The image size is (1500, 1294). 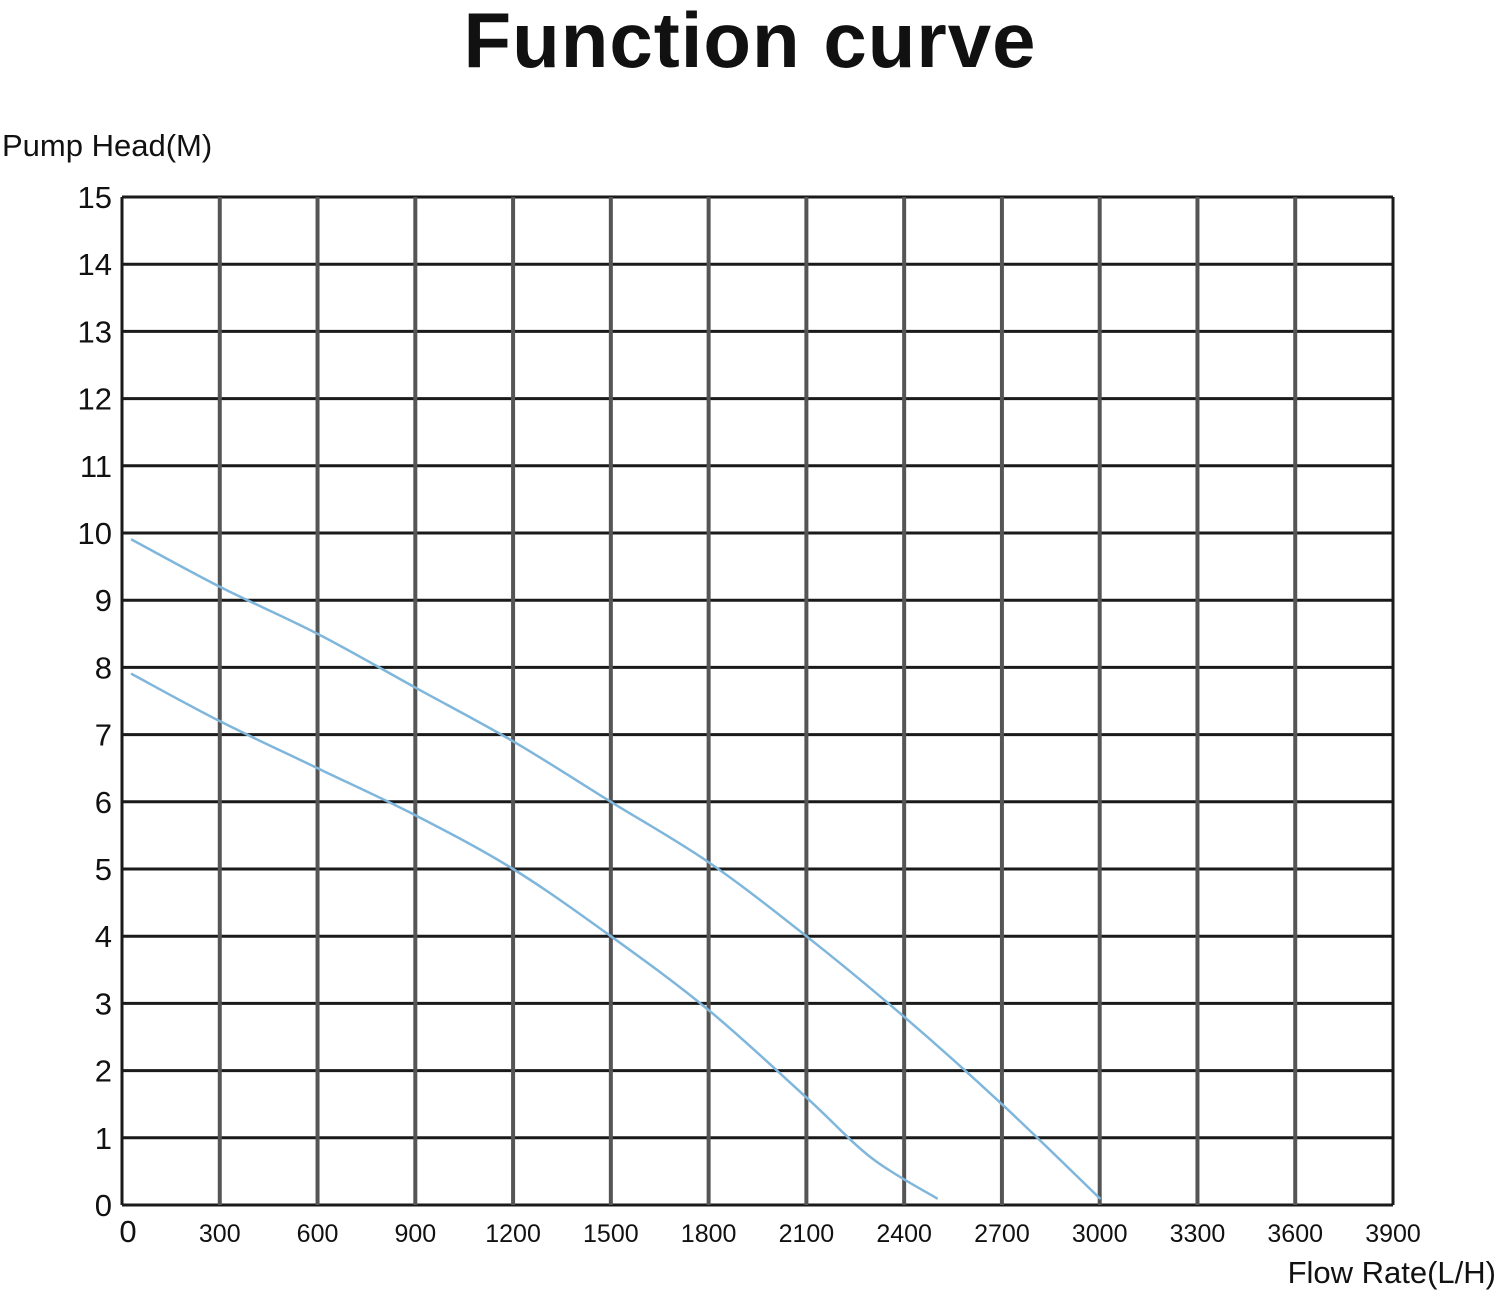 What do you see at coordinates (96, 466) in the screenshot?
I see `y-tick-label: 11` at bounding box center [96, 466].